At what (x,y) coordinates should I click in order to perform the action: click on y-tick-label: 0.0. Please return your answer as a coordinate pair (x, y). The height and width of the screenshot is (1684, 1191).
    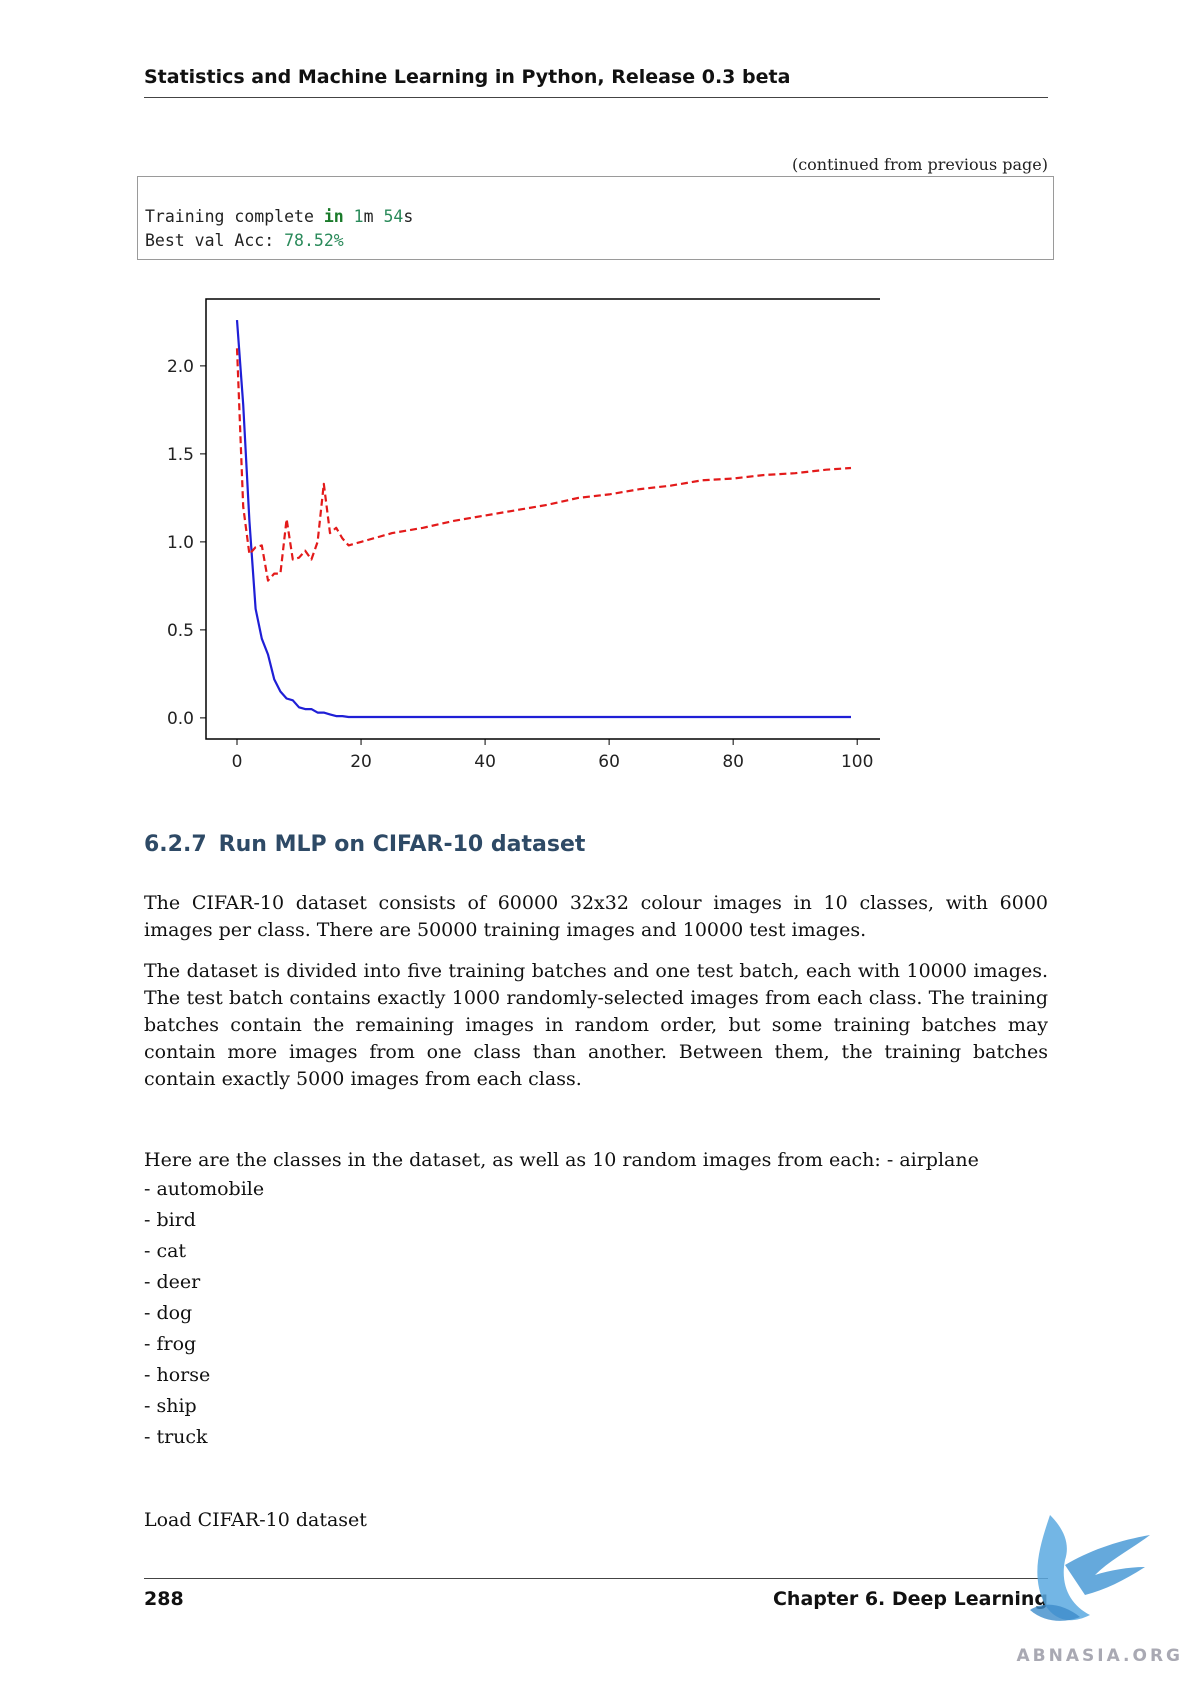
    Looking at the image, I should click on (180, 719).